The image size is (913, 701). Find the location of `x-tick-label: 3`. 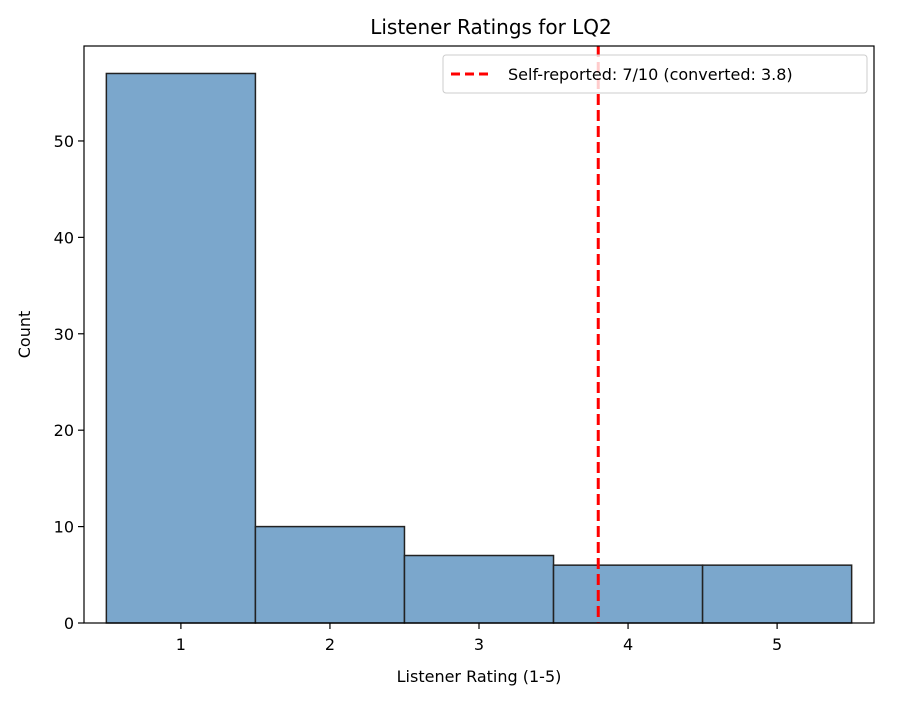

x-tick-label: 3 is located at coordinates (479, 644).